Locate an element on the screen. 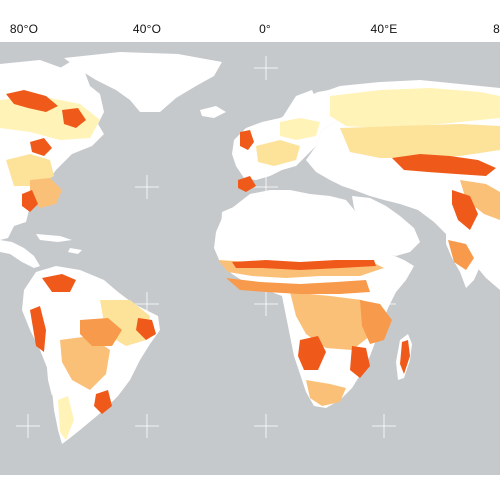 The height and width of the screenshot is (500, 500). southern-africa is located at coordinates (326, 393).